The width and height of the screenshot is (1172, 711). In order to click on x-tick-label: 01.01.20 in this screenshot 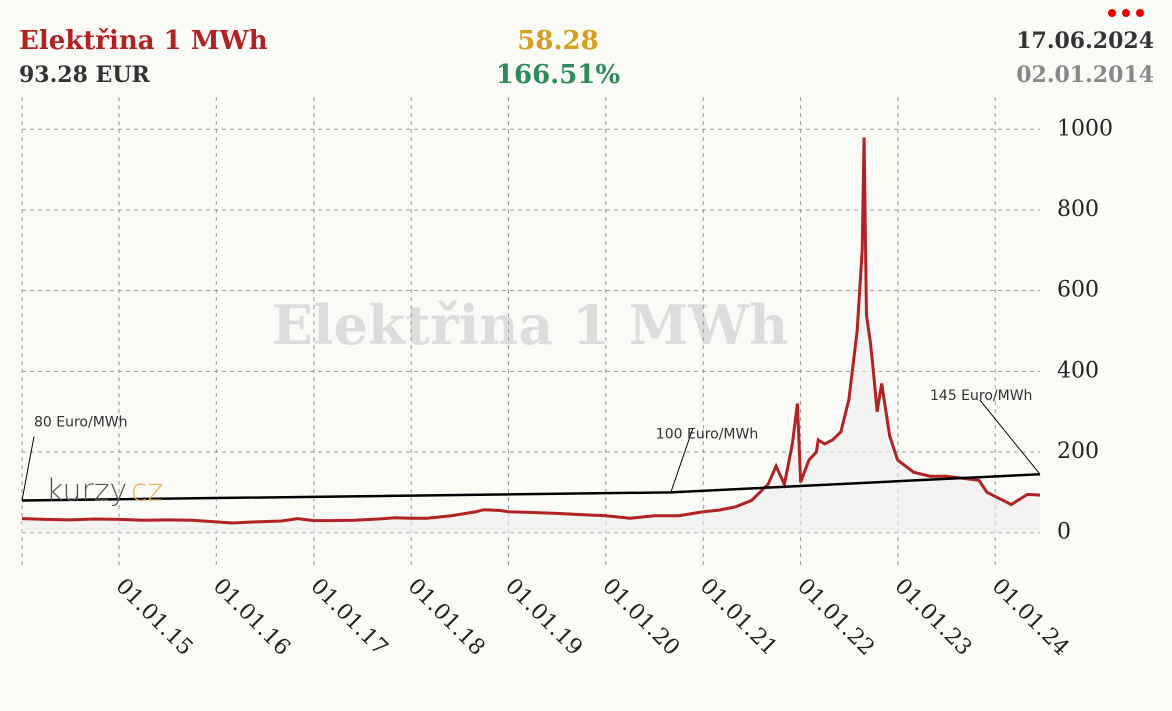, I will do `click(640, 617)`.